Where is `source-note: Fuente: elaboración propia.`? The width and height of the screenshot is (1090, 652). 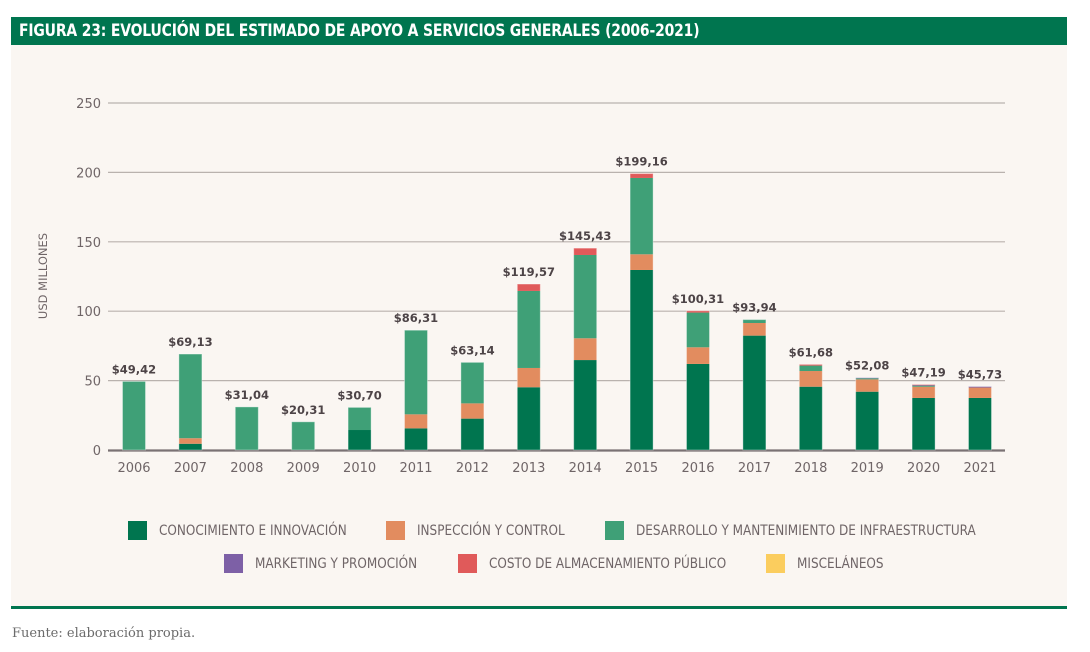 source-note: Fuente: elaboración propia. is located at coordinates (104, 633).